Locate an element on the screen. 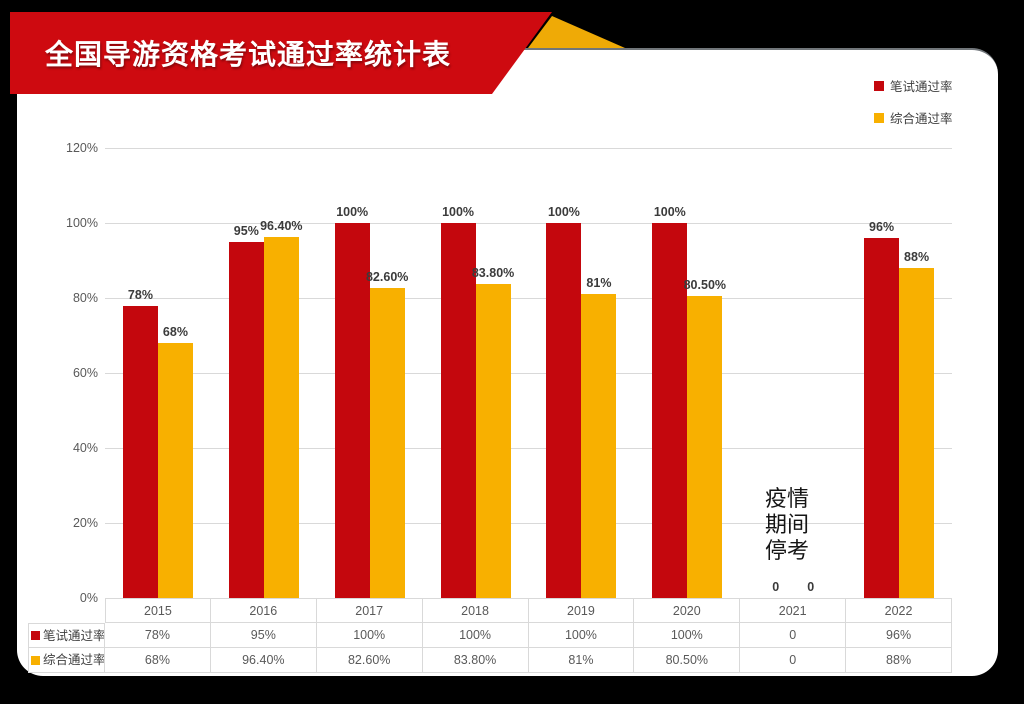 This screenshot has width=1024, height=704. legend-swatch-red is located at coordinates (879, 85).